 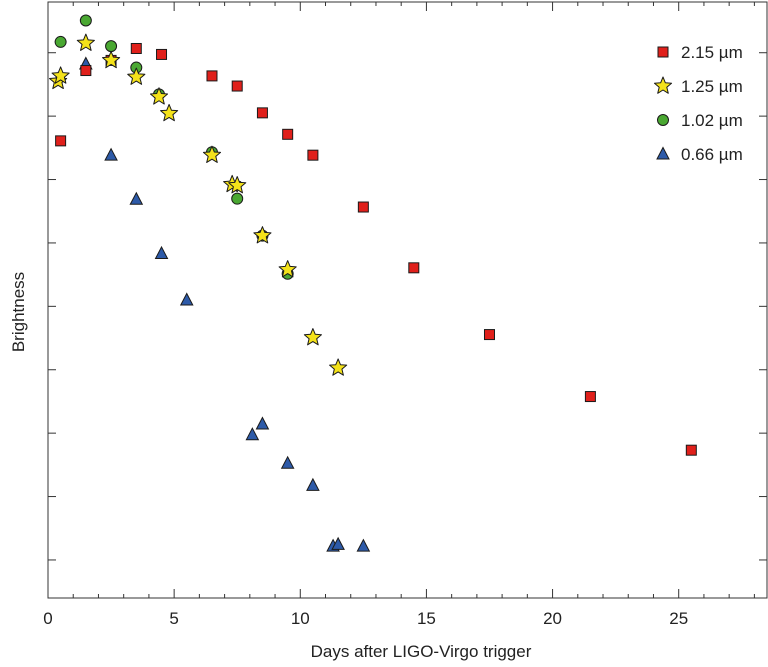 I want to click on legend-label: 0.66 µm, so click(x=712, y=154).